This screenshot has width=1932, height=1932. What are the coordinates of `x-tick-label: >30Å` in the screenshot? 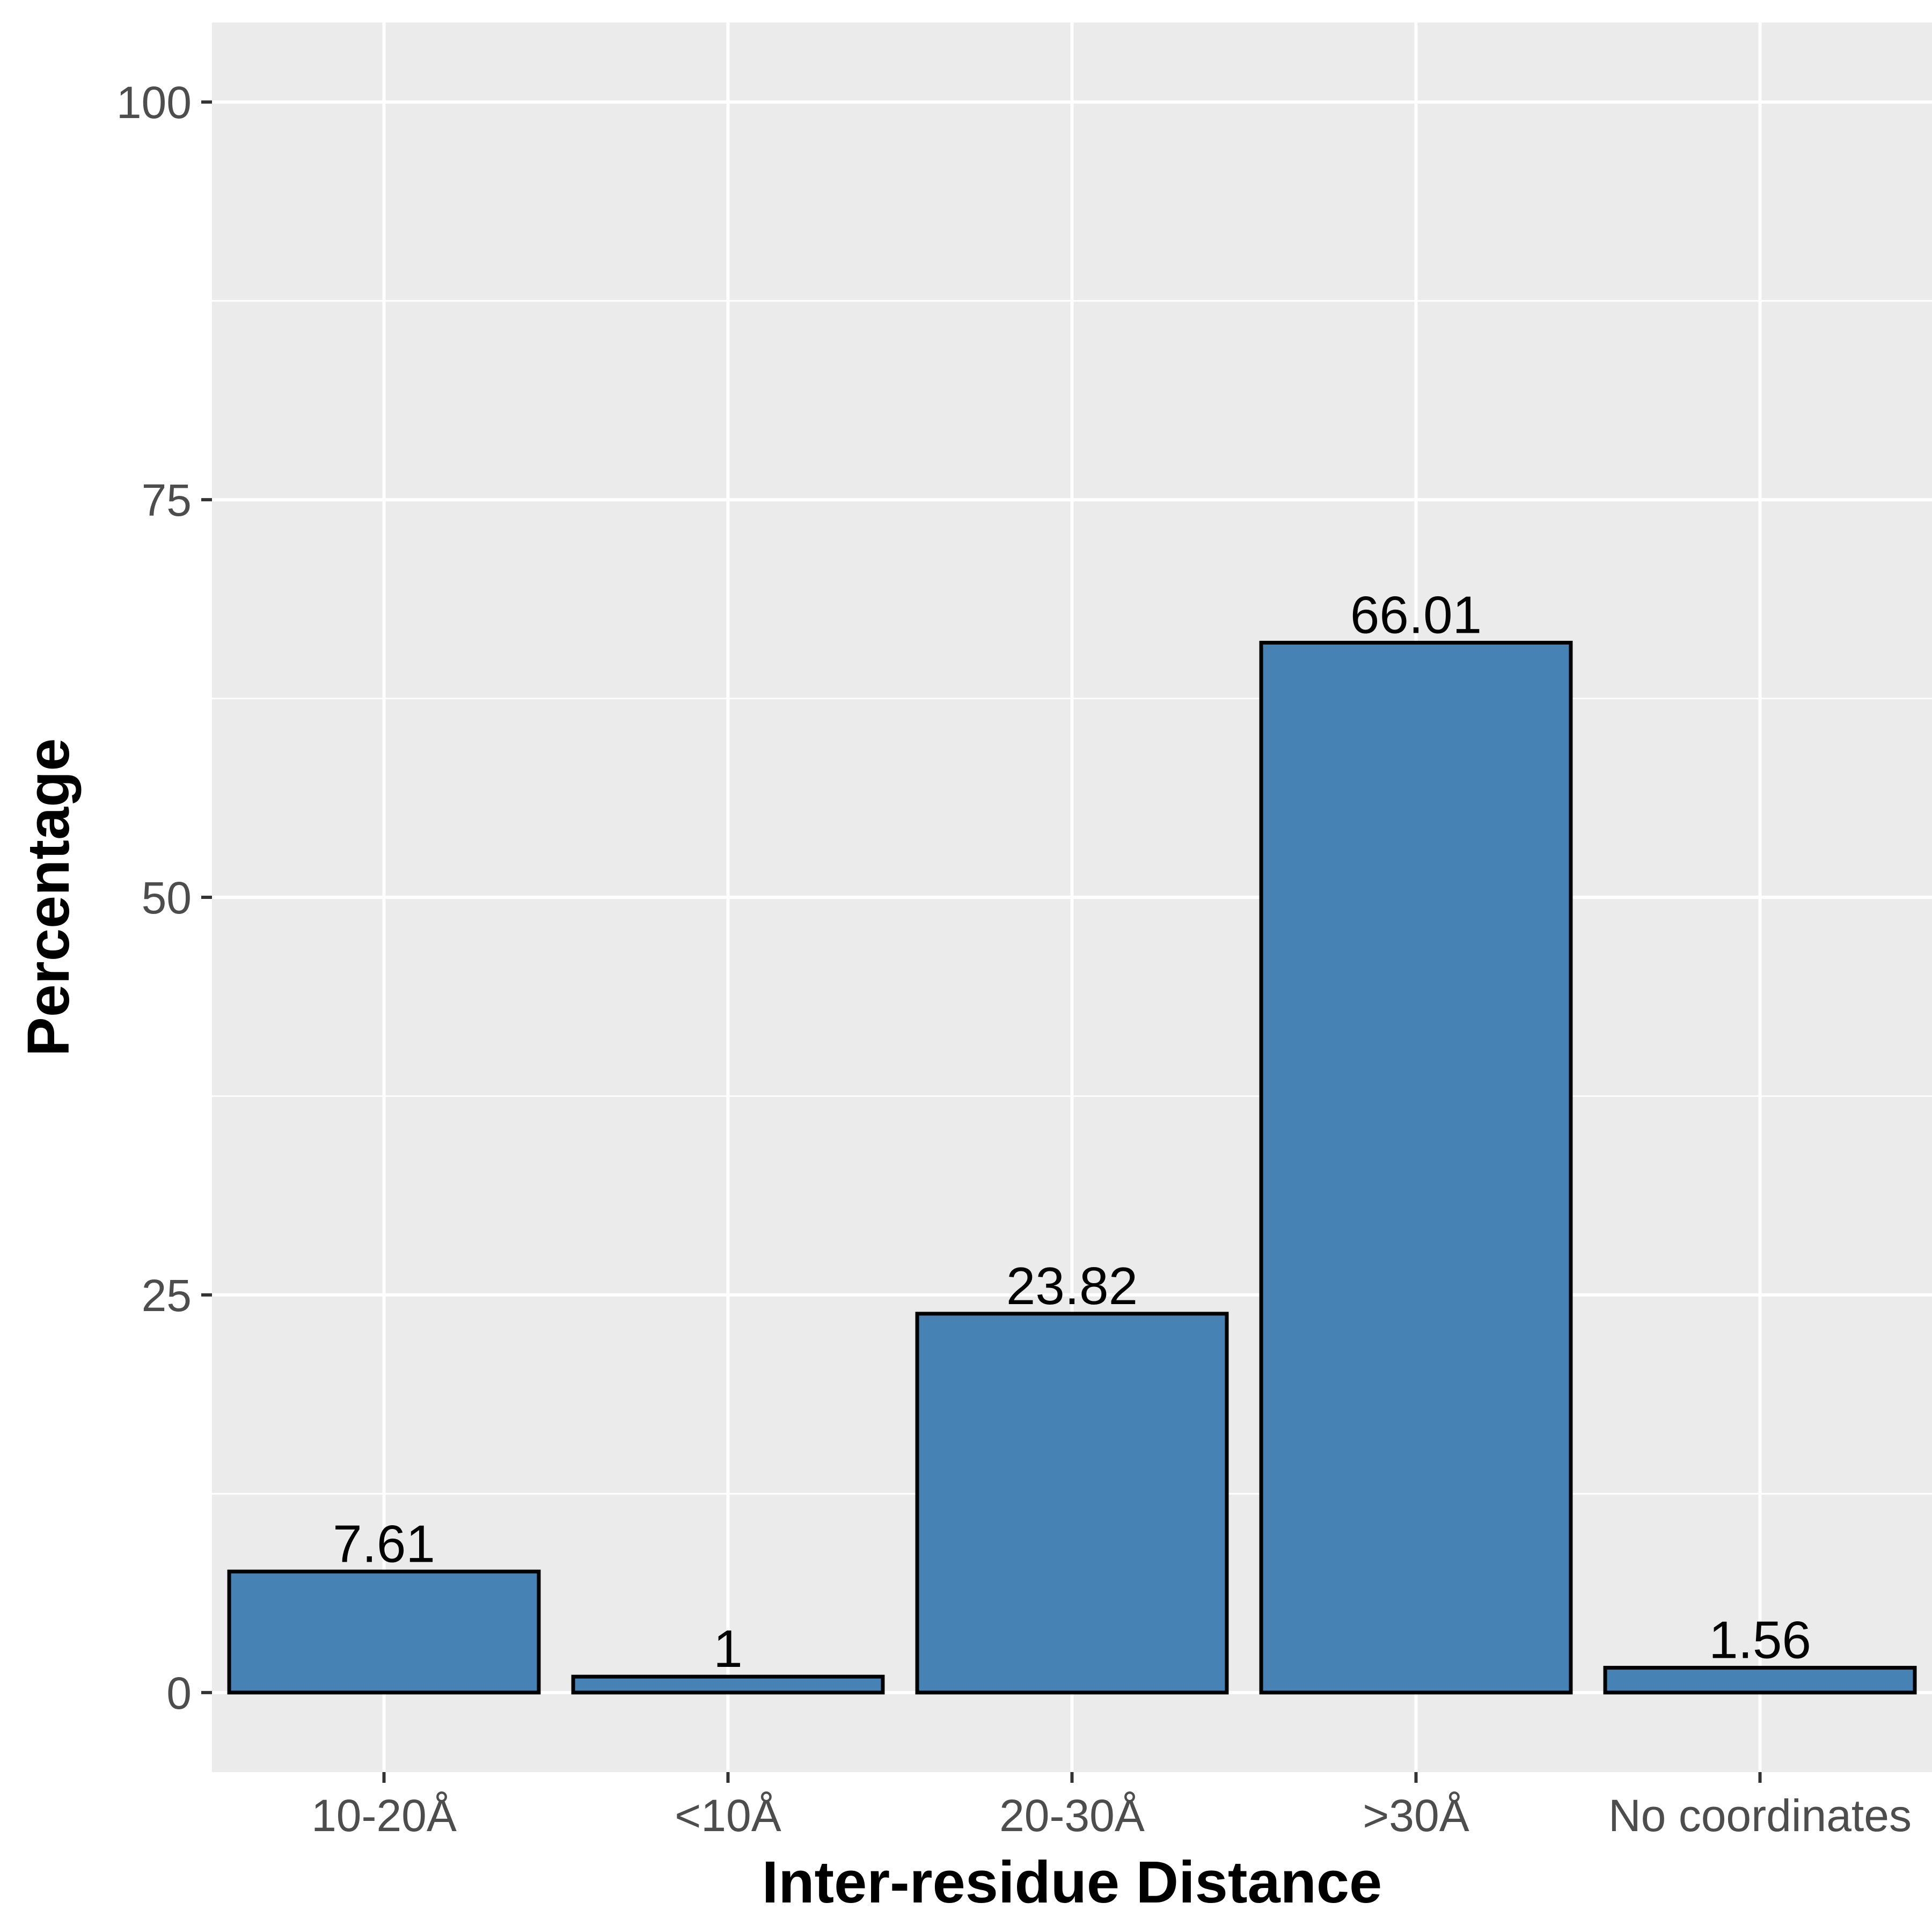 It's located at (1416, 1815).